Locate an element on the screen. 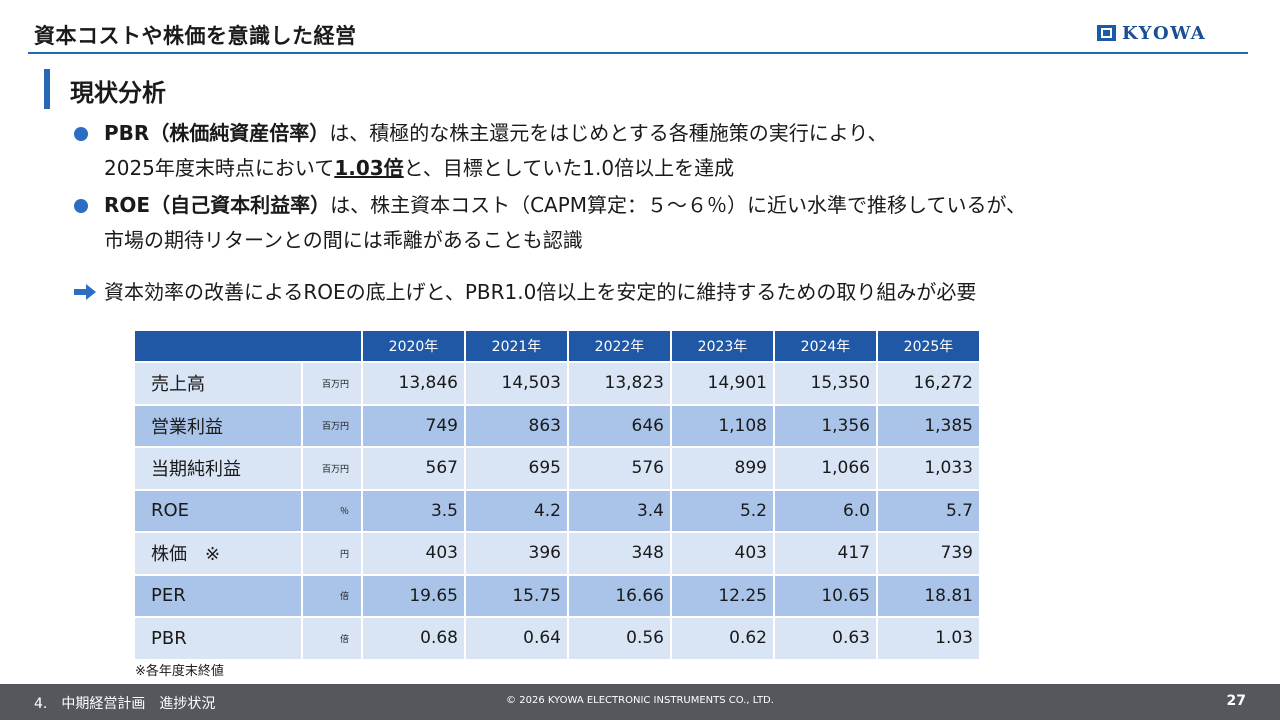 This screenshot has width=1280, height=720. row-label: 株価 ※ is located at coordinates (218, 553).